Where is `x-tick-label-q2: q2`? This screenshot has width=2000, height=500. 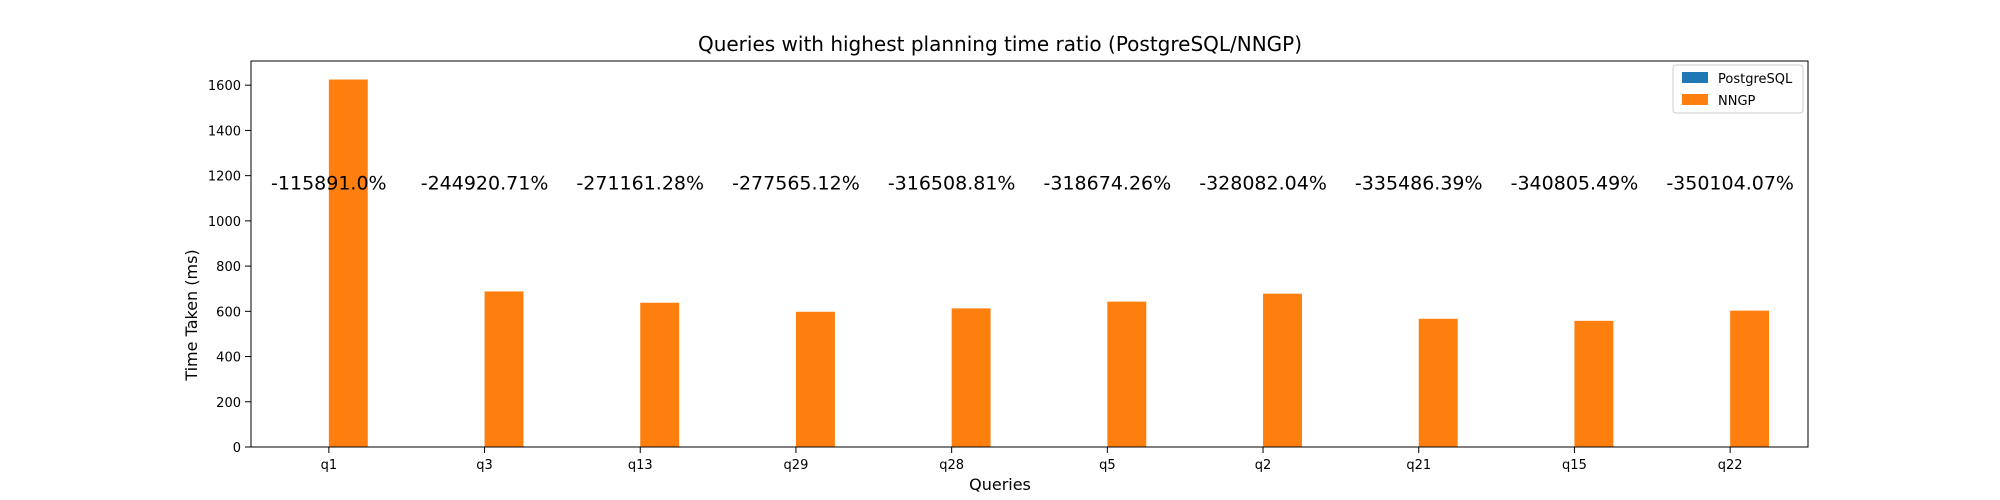 x-tick-label-q2: q2 is located at coordinates (1263, 465).